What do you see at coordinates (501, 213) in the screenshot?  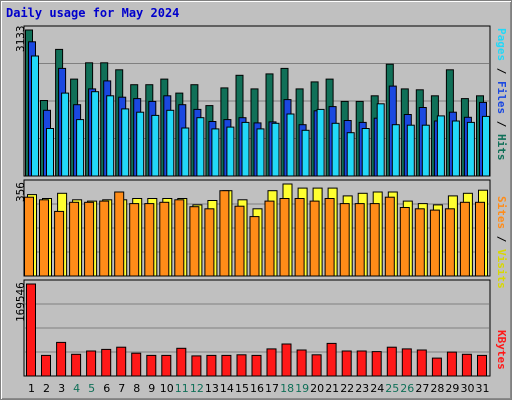 I see `legend-sites: Sites` at bounding box center [501, 213].